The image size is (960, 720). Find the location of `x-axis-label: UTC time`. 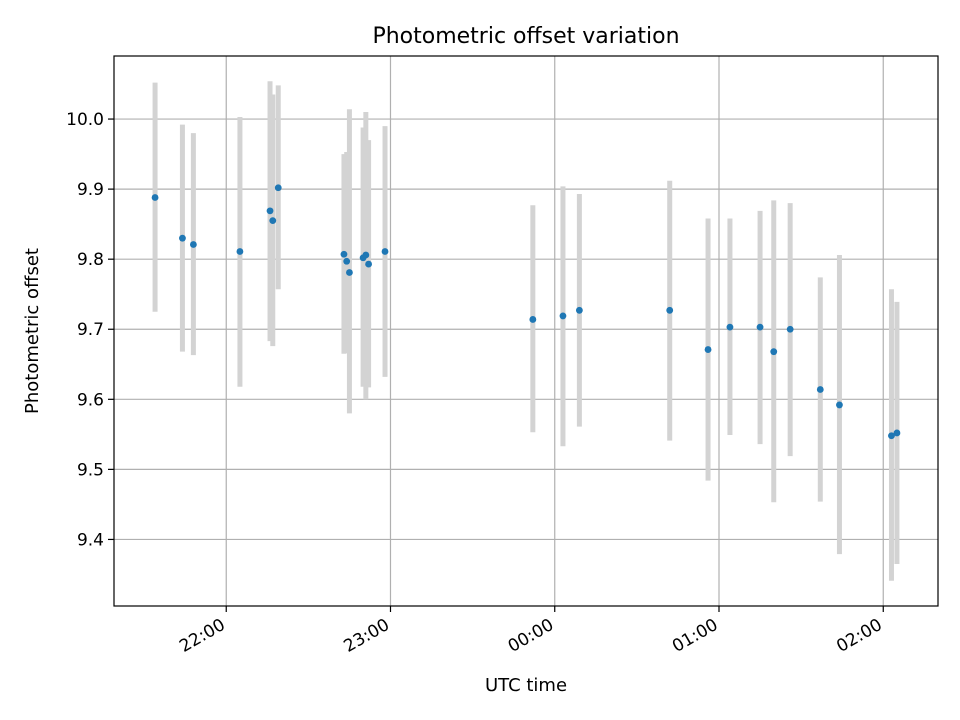

x-axis-label: UTC time is located at coordinates (526, 685).